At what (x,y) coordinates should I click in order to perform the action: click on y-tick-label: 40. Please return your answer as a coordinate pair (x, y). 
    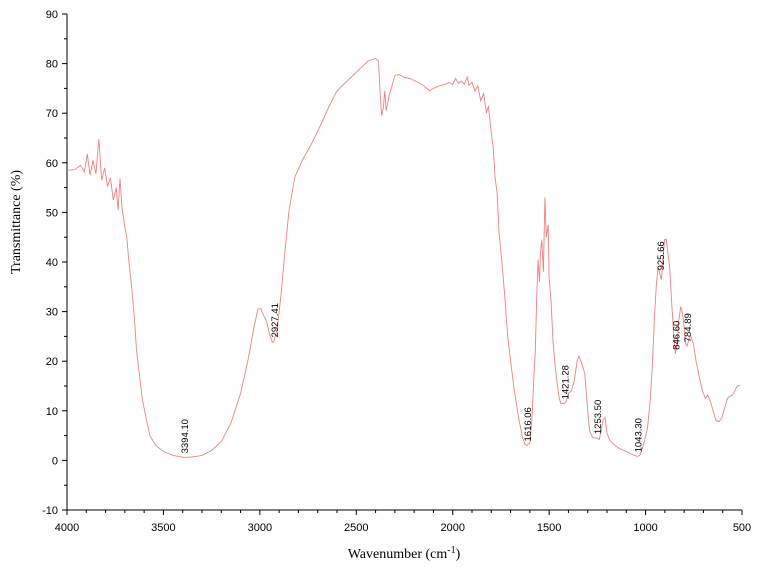
    Looking at the image, I should click on (52, 263).